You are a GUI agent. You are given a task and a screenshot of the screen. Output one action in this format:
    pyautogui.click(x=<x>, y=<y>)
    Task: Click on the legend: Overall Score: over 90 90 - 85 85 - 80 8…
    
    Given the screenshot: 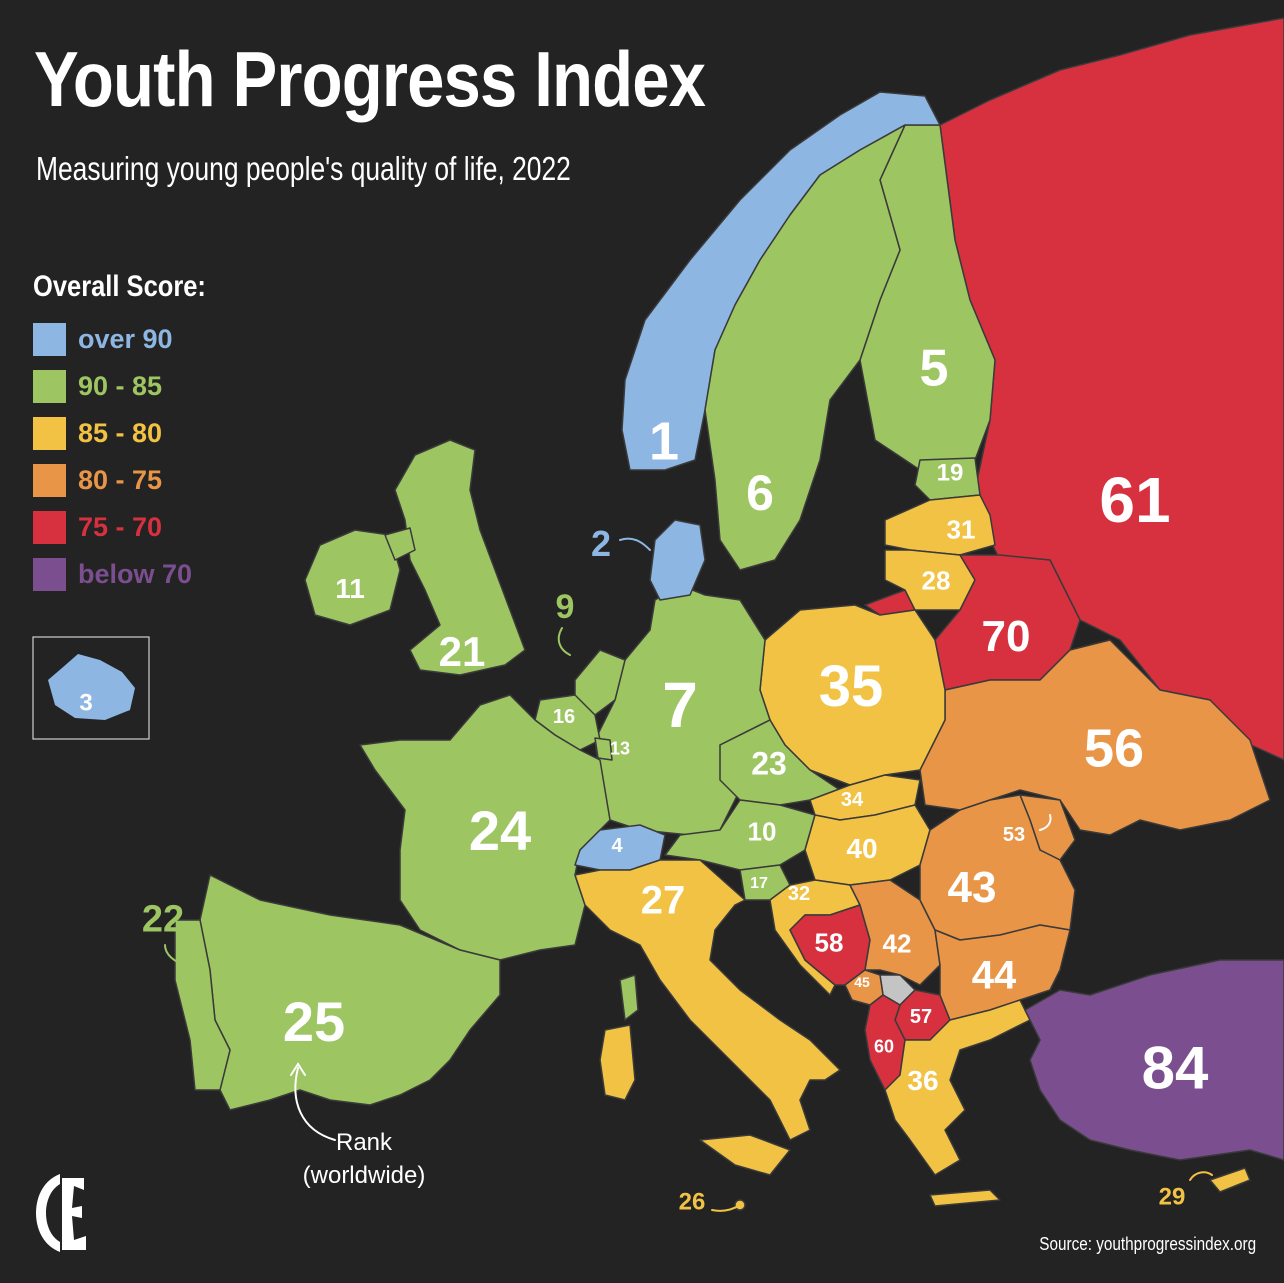 What is the action you would take?
    pyautogui.click(x=134, y=434)
    